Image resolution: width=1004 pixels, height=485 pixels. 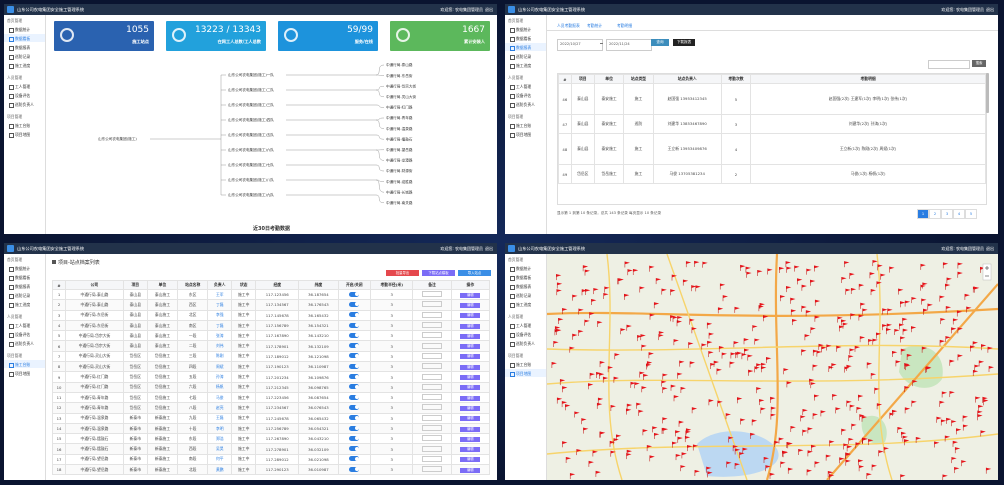 I want to click on tab: 考勤统计, so click(x=595, y=25).